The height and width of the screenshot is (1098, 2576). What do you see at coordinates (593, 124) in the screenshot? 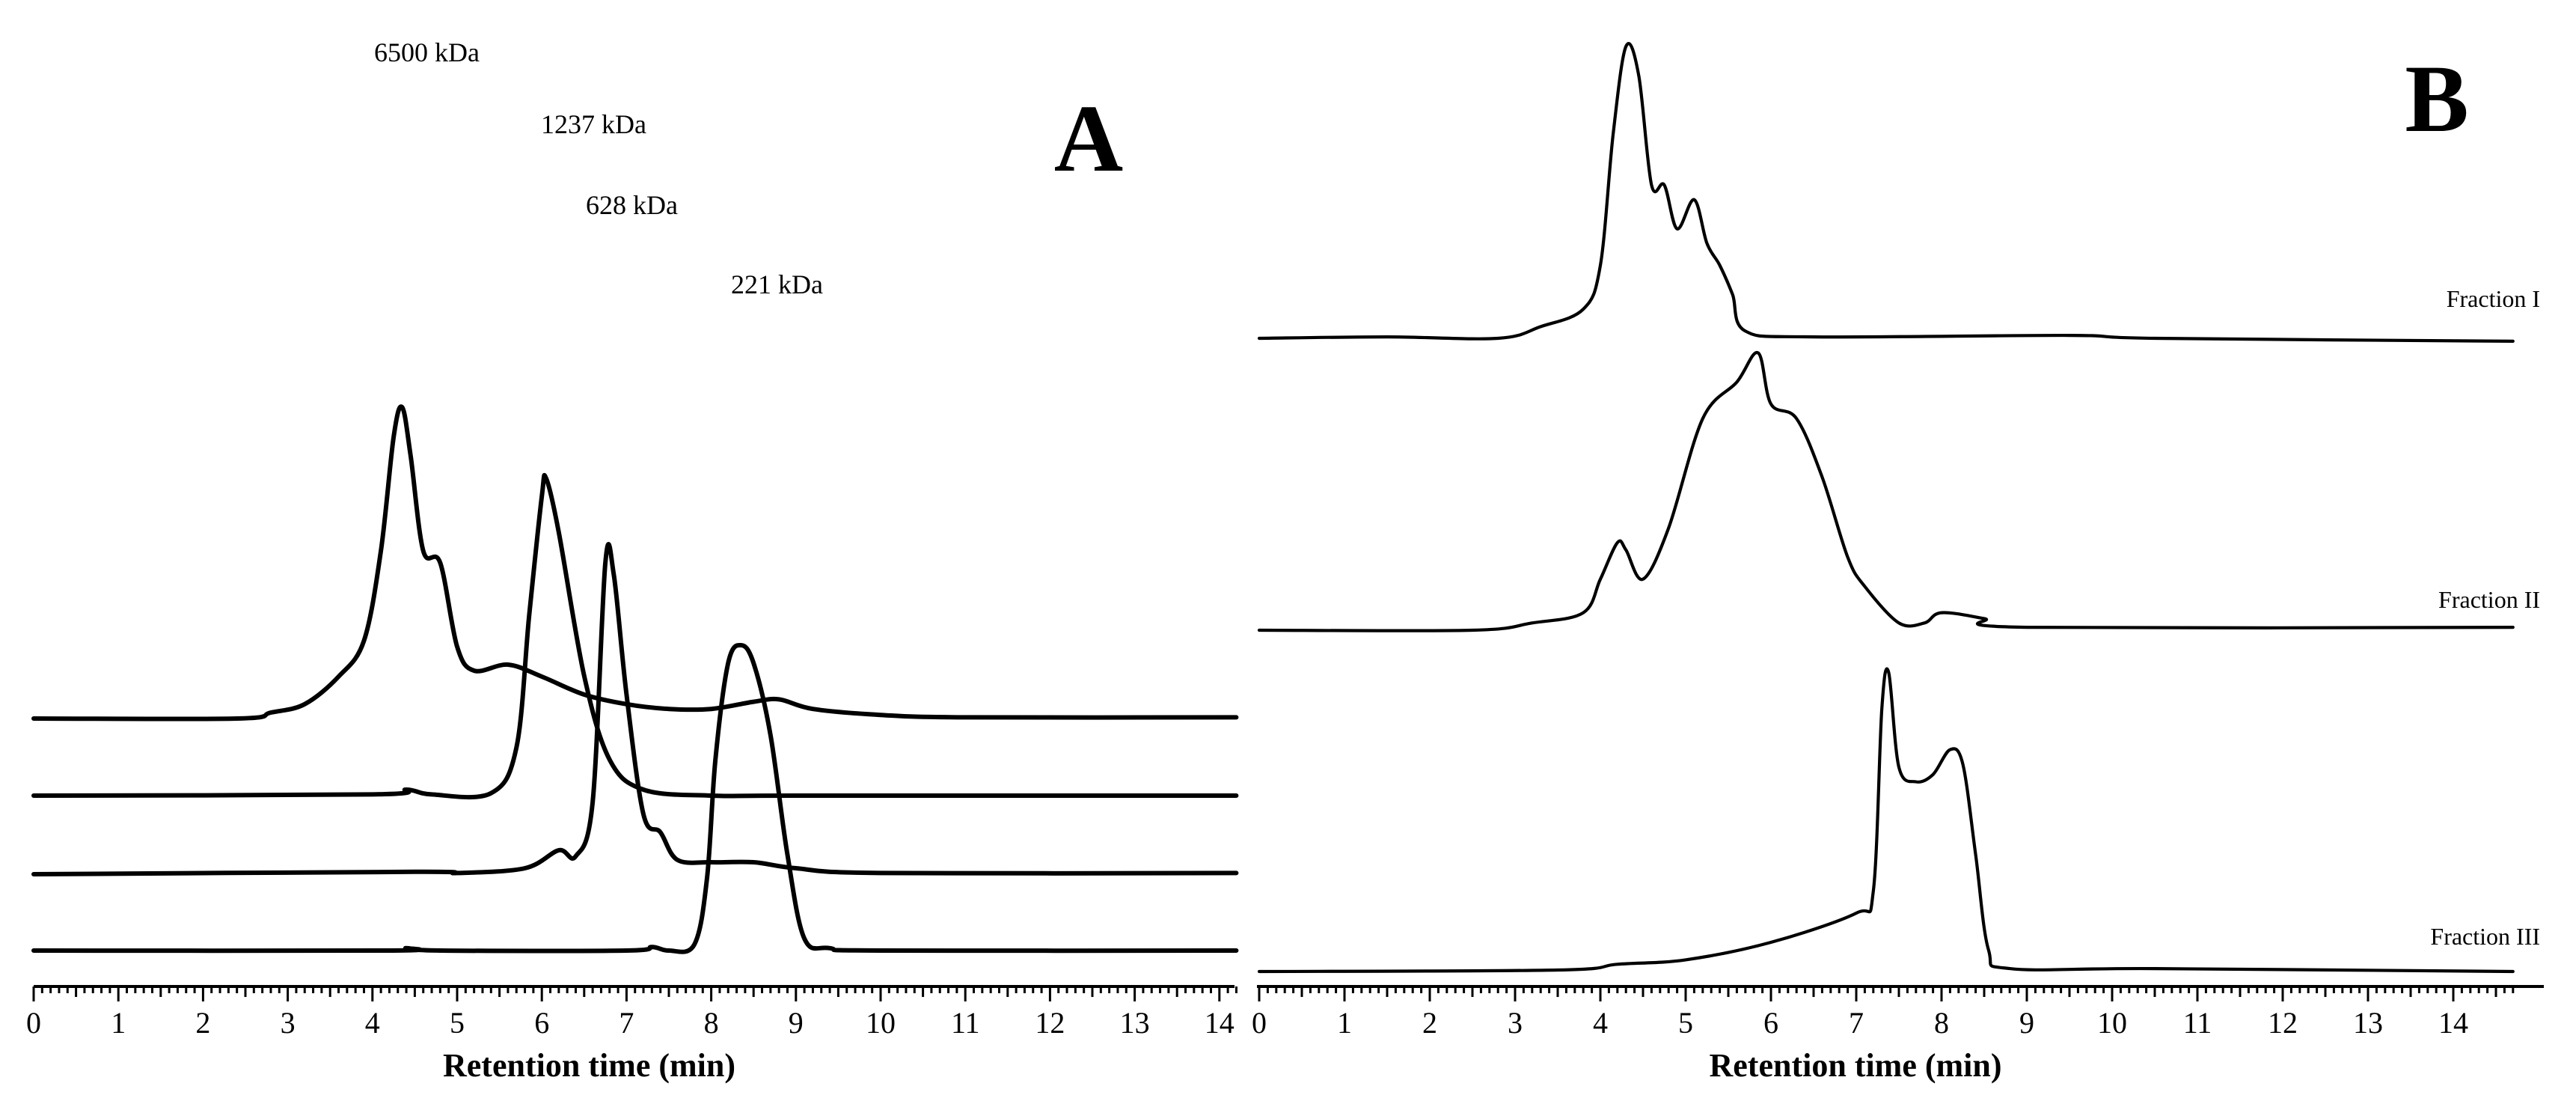
I see `peak-label: 1237 kDa` at bounding box center [593, 124].